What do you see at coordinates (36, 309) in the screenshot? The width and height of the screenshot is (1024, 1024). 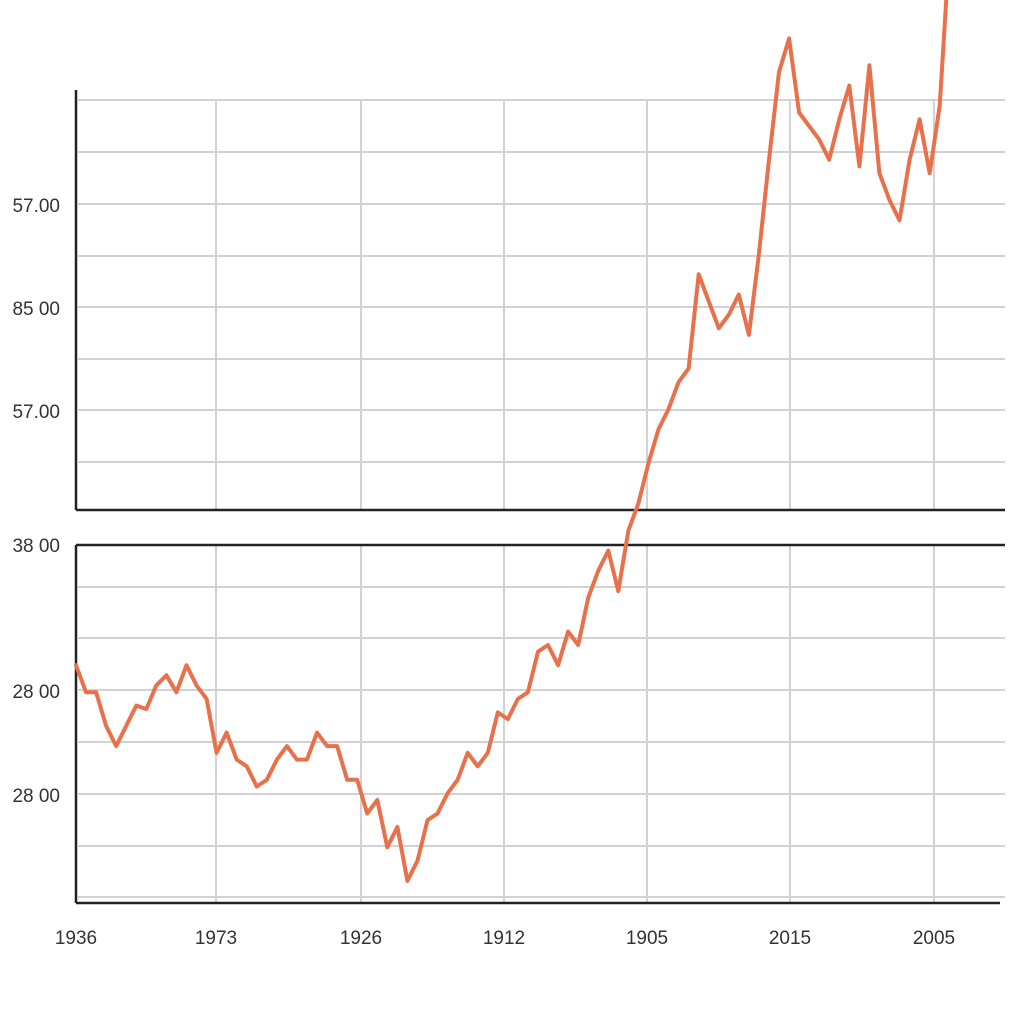 I see `upper-y-tick-label: 85 00` at bounding box center [36, 309].